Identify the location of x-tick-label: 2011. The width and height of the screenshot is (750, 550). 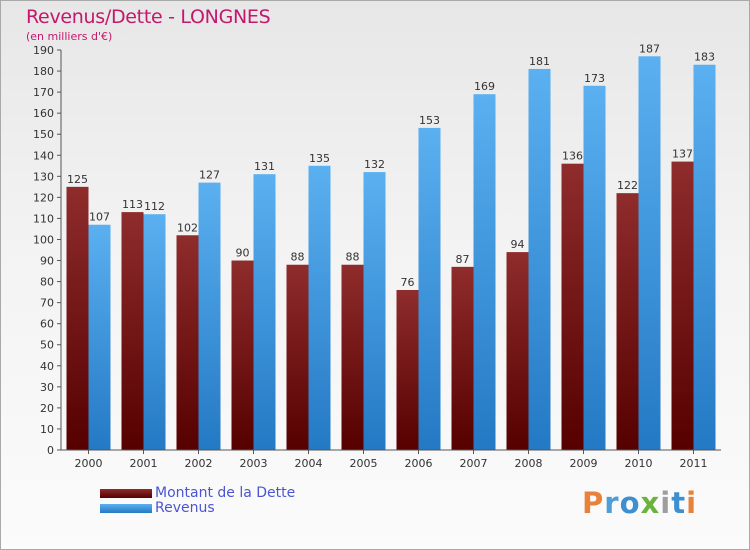
(694, 463).